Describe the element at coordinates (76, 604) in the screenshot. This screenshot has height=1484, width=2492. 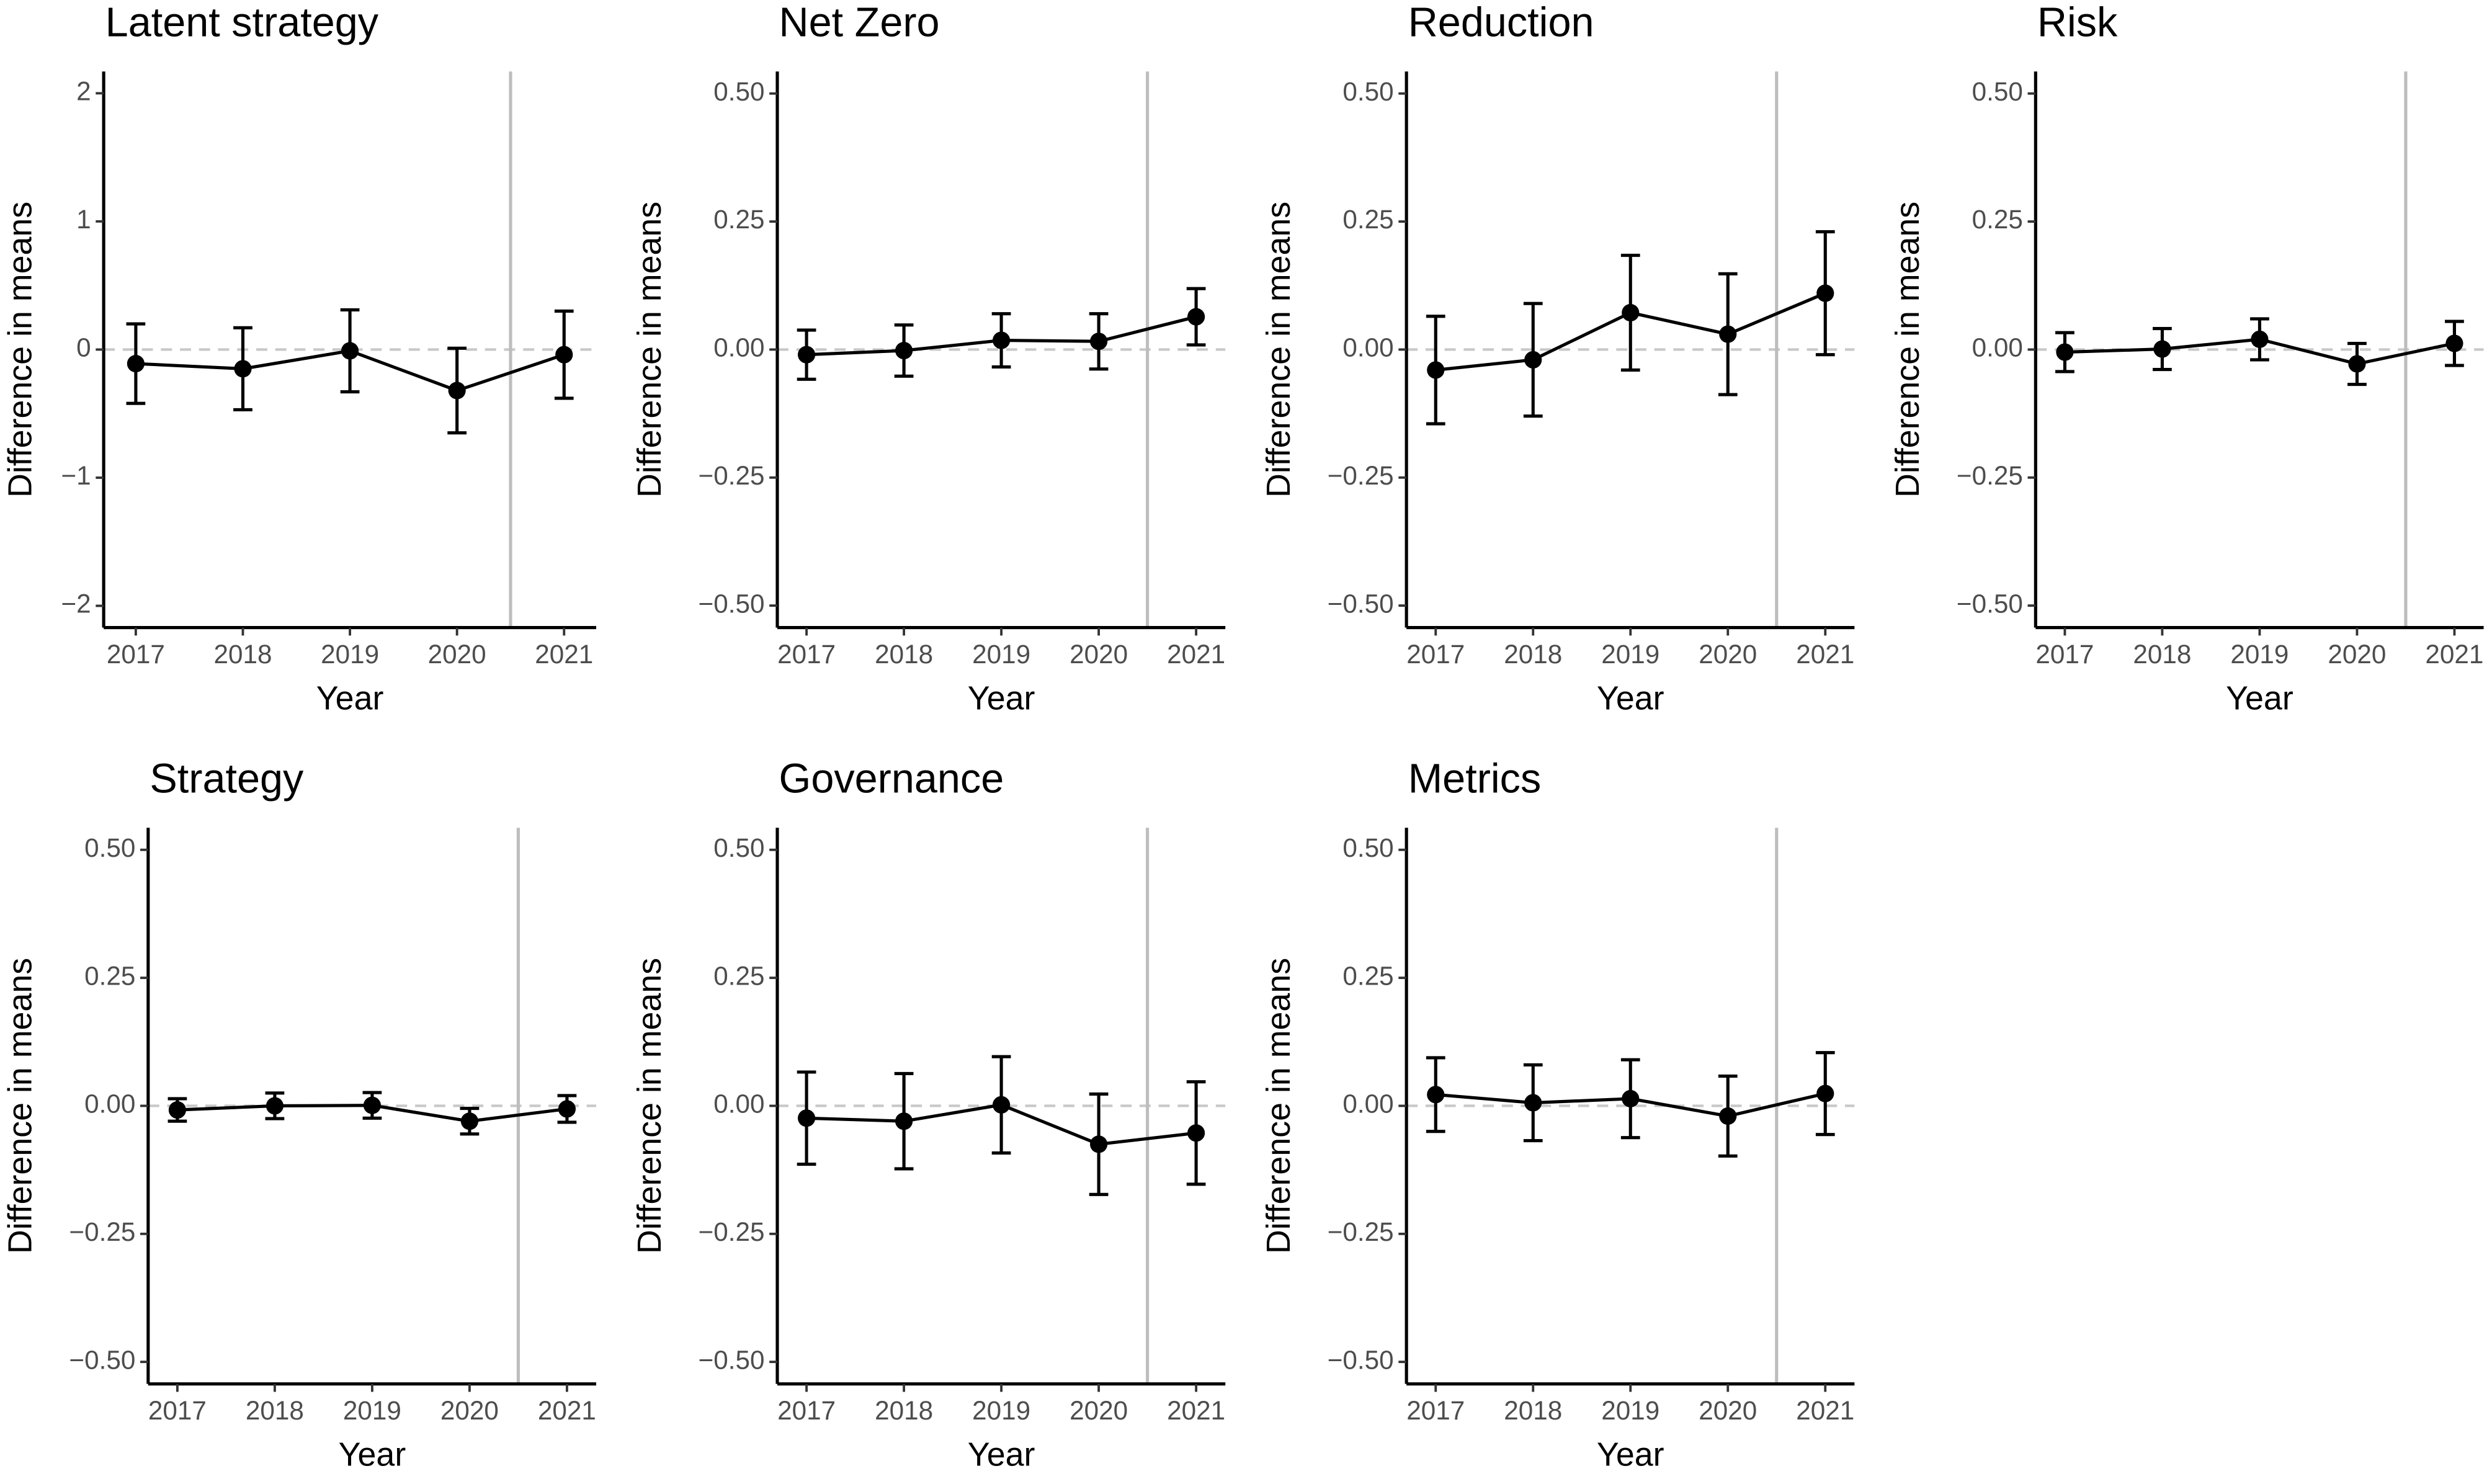
I see `y-tick-label: −2` at that location.